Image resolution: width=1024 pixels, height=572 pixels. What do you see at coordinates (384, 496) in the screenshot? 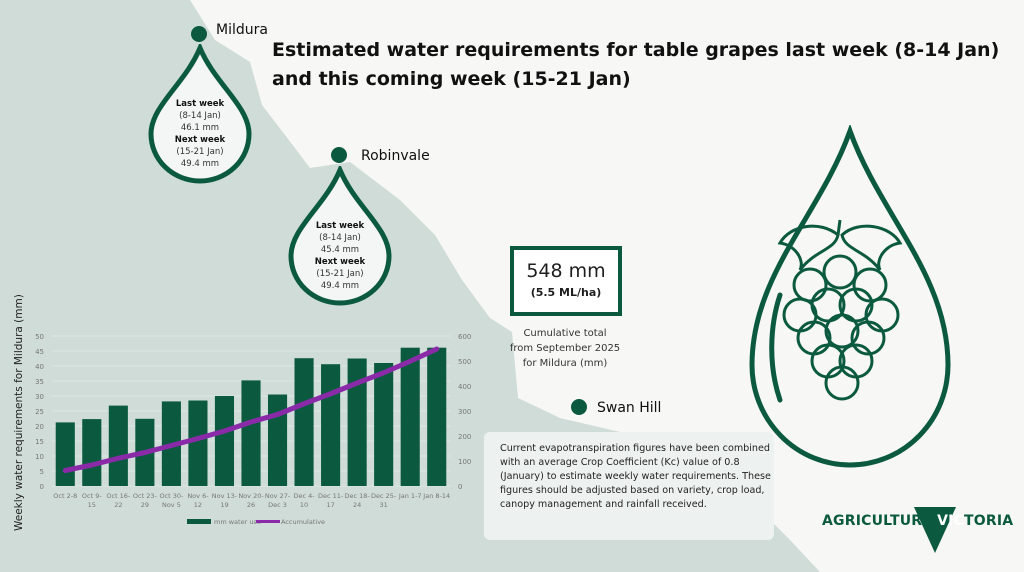
I see `x-tick-label: Dec 25-` at bounding box center [384, 496].